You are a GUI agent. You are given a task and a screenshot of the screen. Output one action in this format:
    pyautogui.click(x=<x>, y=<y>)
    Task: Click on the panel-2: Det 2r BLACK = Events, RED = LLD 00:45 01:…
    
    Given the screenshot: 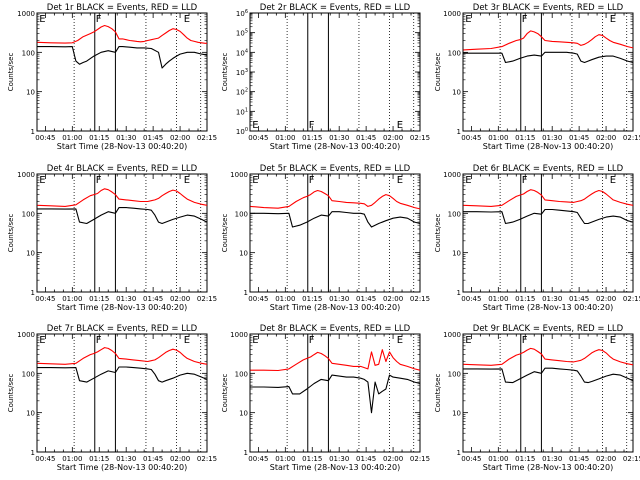 What is the action you would take?
    pyautogui.click(x=325, y=77)
    